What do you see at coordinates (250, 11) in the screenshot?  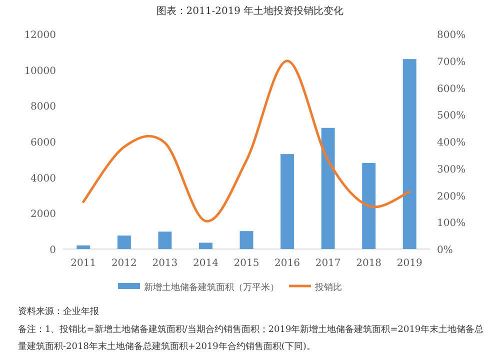 I see `chart-title: 图表：2011-2019 年土地投资投销比变化` at bounding box center [250, 11].